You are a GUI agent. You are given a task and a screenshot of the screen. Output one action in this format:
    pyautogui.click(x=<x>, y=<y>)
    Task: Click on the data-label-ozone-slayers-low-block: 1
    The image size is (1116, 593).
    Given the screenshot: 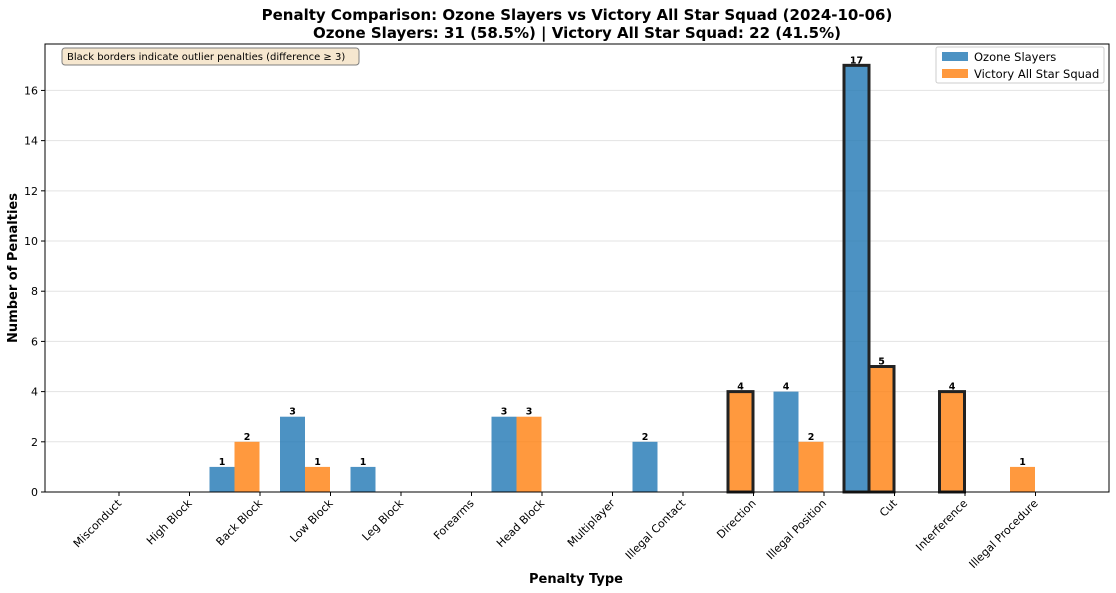 What is the action you would take?
    pyautogui.click(x=363, y=462)
    